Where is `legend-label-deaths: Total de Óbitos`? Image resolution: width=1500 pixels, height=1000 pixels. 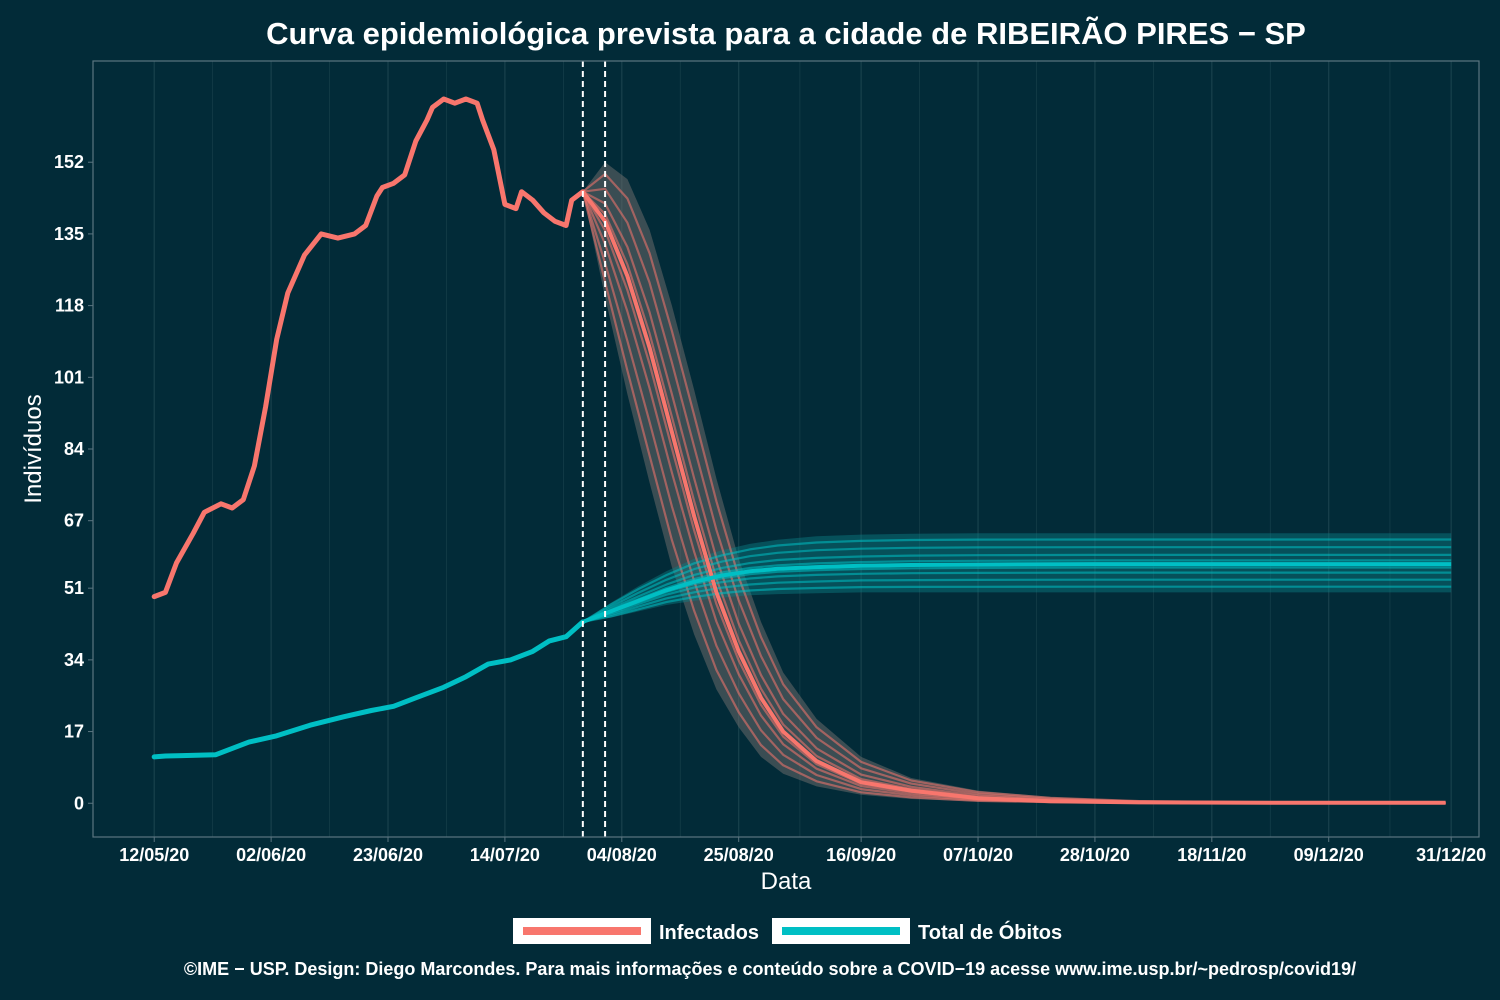 legend-label-deaths: Total de Óbitos is located at coordinates (990, 932).